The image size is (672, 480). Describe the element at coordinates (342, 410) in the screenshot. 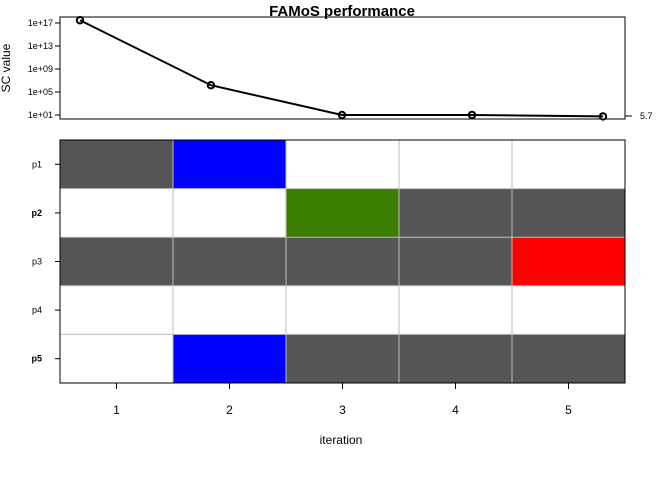

I see `iteration-tick-label: 3` at that location.